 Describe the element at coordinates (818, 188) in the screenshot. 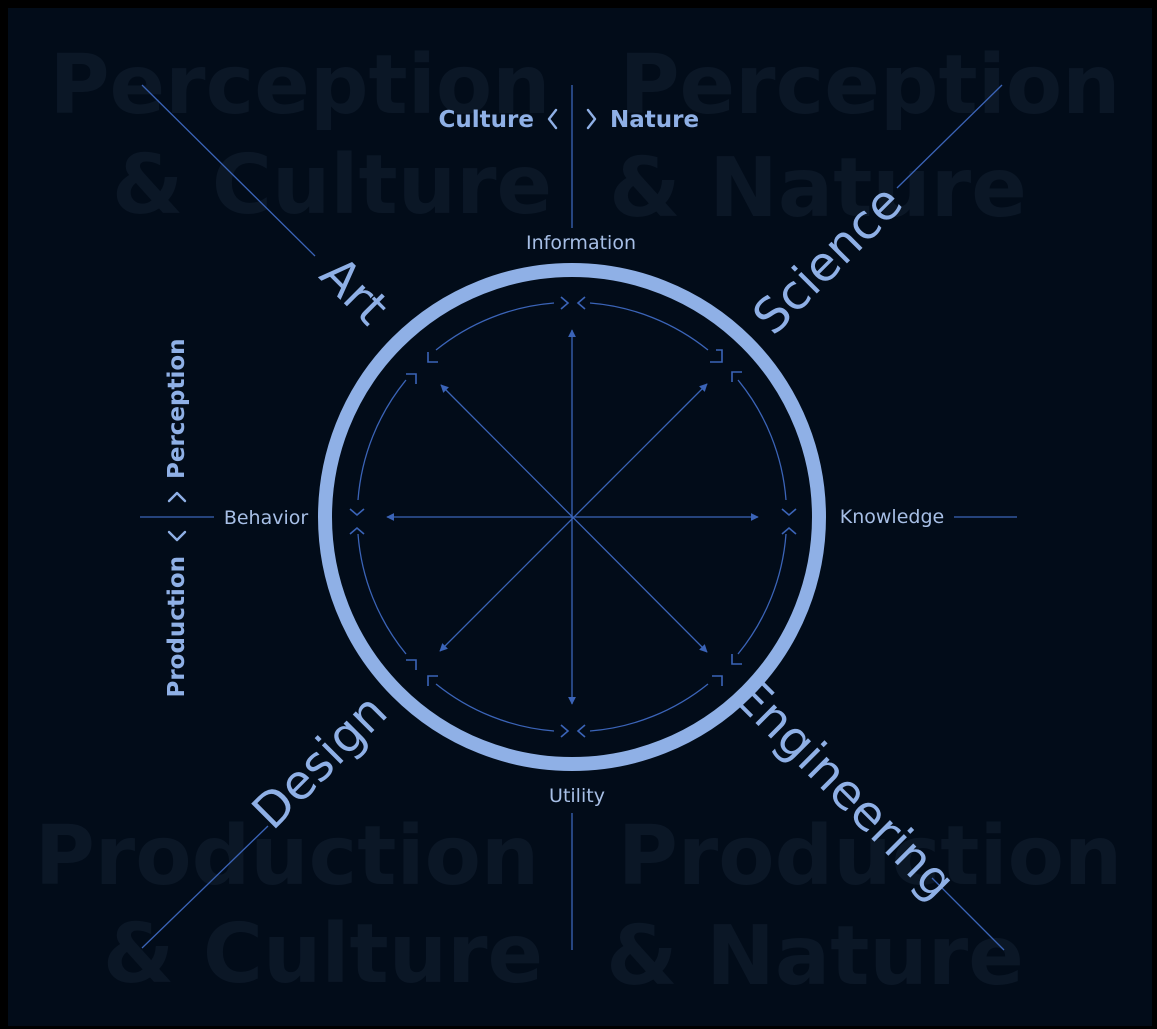

I see `bg-word-top-right-line2: & Nature` at that location.